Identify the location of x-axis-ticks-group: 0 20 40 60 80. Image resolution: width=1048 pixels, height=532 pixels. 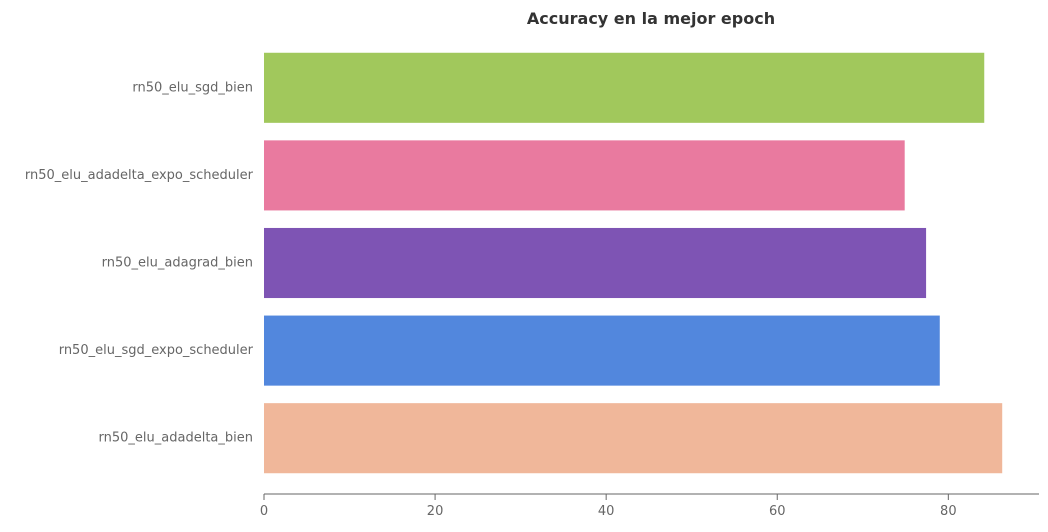
(608, 506).